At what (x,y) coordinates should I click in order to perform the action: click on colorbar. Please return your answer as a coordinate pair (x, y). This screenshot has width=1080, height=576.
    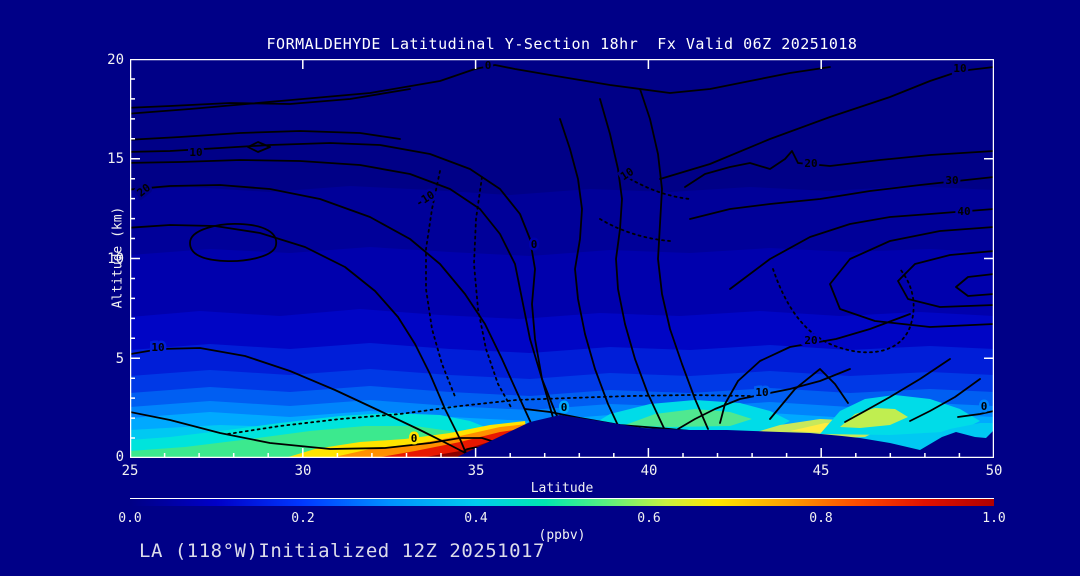
    Looking at the image, I should click on (562, 502).